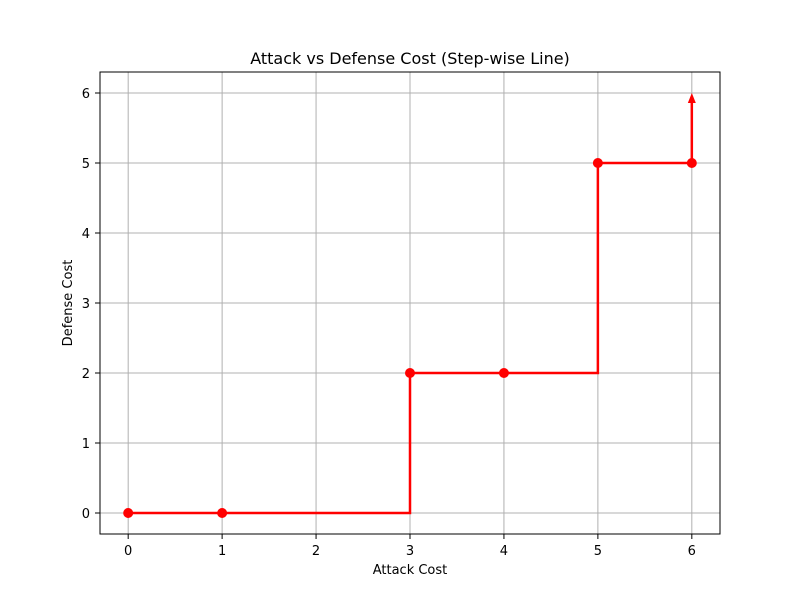 The width and height of the screenshot is (800, 600). What do you see at coordinates (86, 514) in the screenshot?
I see `y-tick-label: 0` at bounding box center [86, 514].